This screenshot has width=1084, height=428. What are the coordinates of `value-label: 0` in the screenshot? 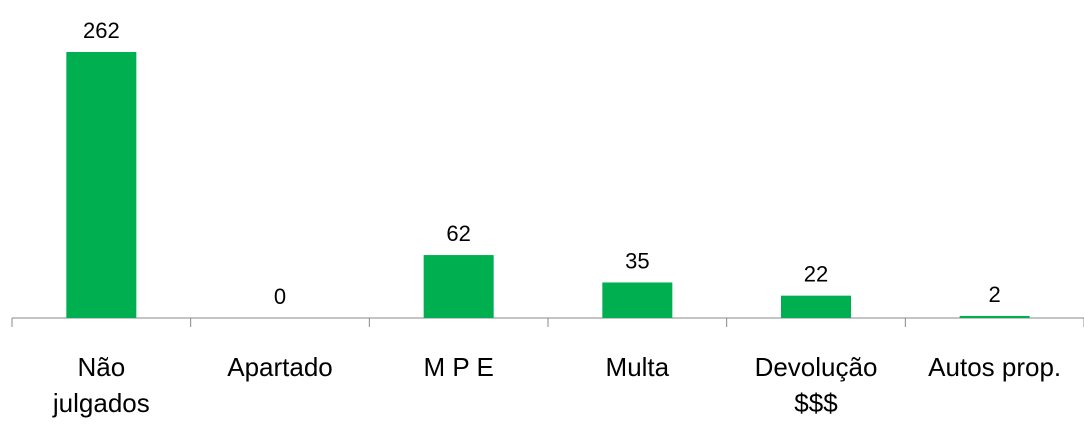 It's located at (280, 296).